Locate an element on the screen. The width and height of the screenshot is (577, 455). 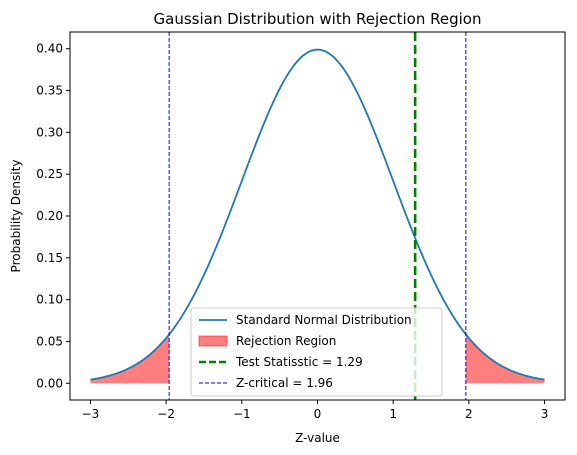
legend-label: Standard Normal Distribution is located at coordinates (324, 320).